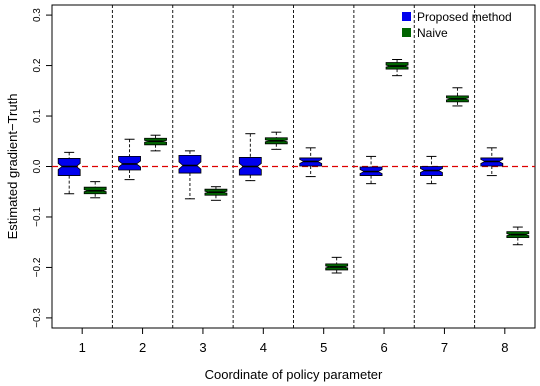  Describe the element at coordinates (294, 374) in the screenshot. I see `x-axis-label: Coordinate of policy parameter` at that location.